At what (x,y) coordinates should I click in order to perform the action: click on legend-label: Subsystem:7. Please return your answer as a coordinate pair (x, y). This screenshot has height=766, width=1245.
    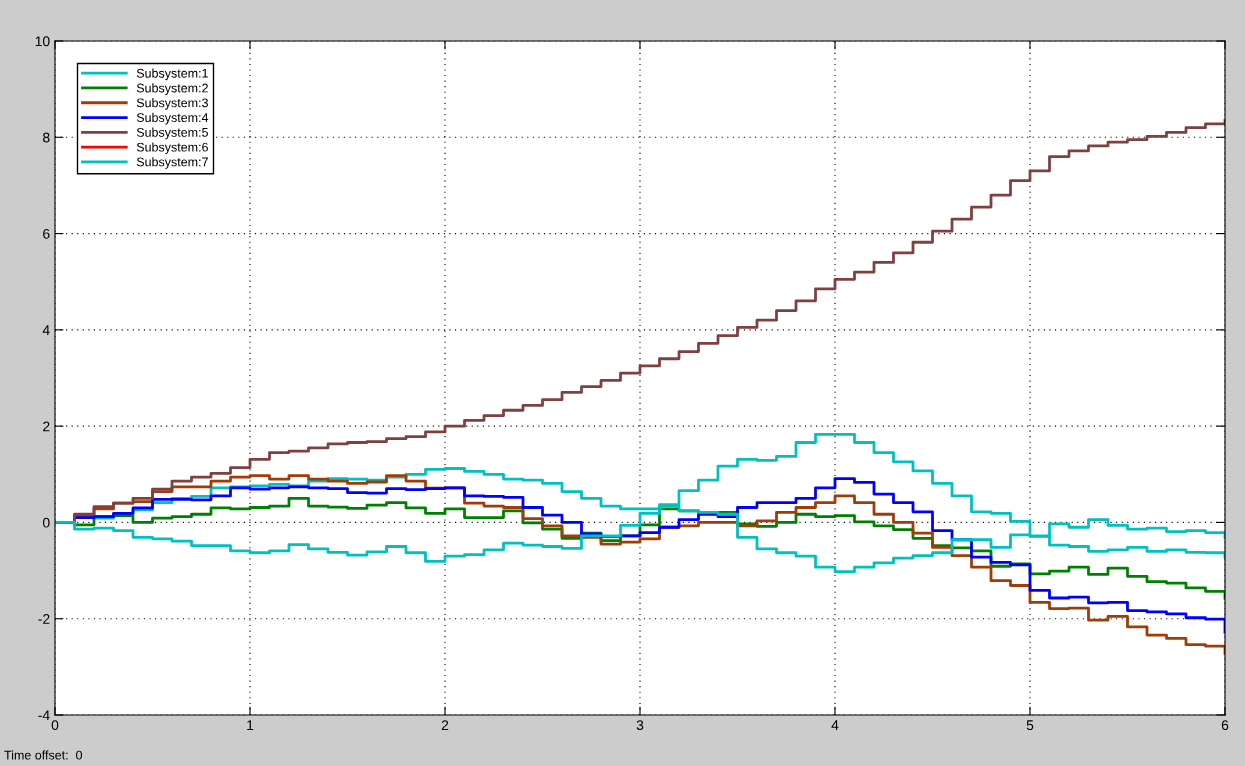
    Looking at the image, I should click on (172, 163).